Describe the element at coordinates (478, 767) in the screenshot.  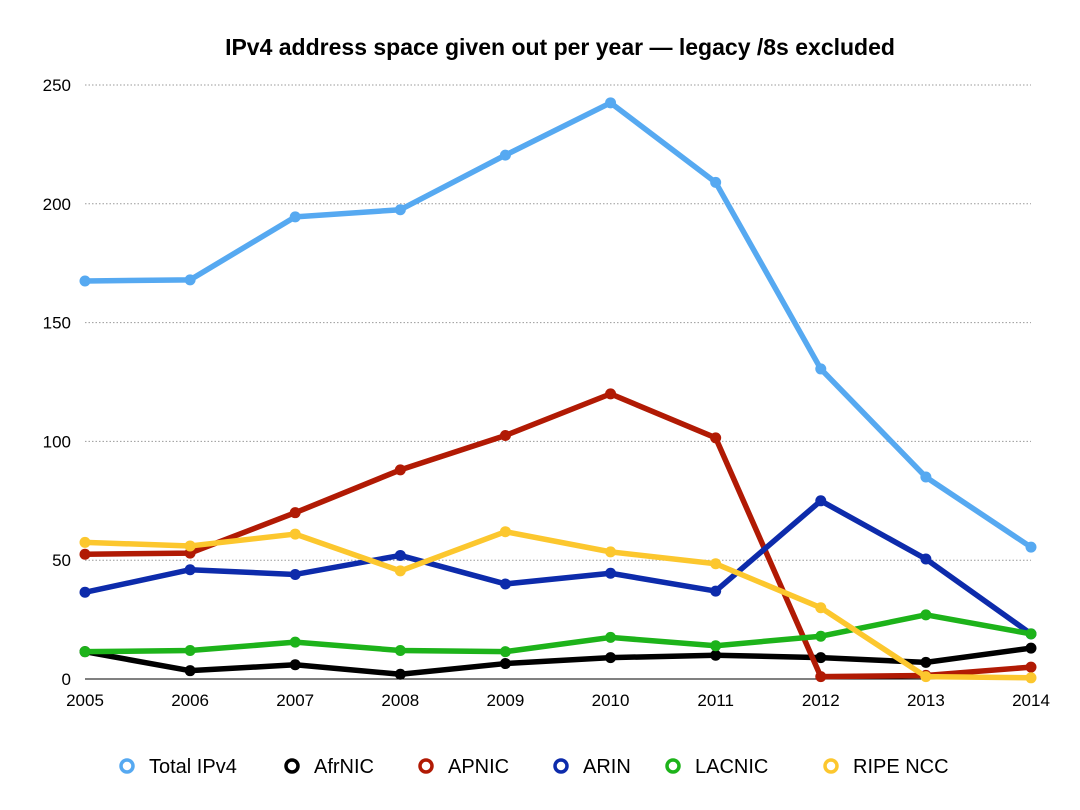
I see `legend-label: APNIC` at that location.